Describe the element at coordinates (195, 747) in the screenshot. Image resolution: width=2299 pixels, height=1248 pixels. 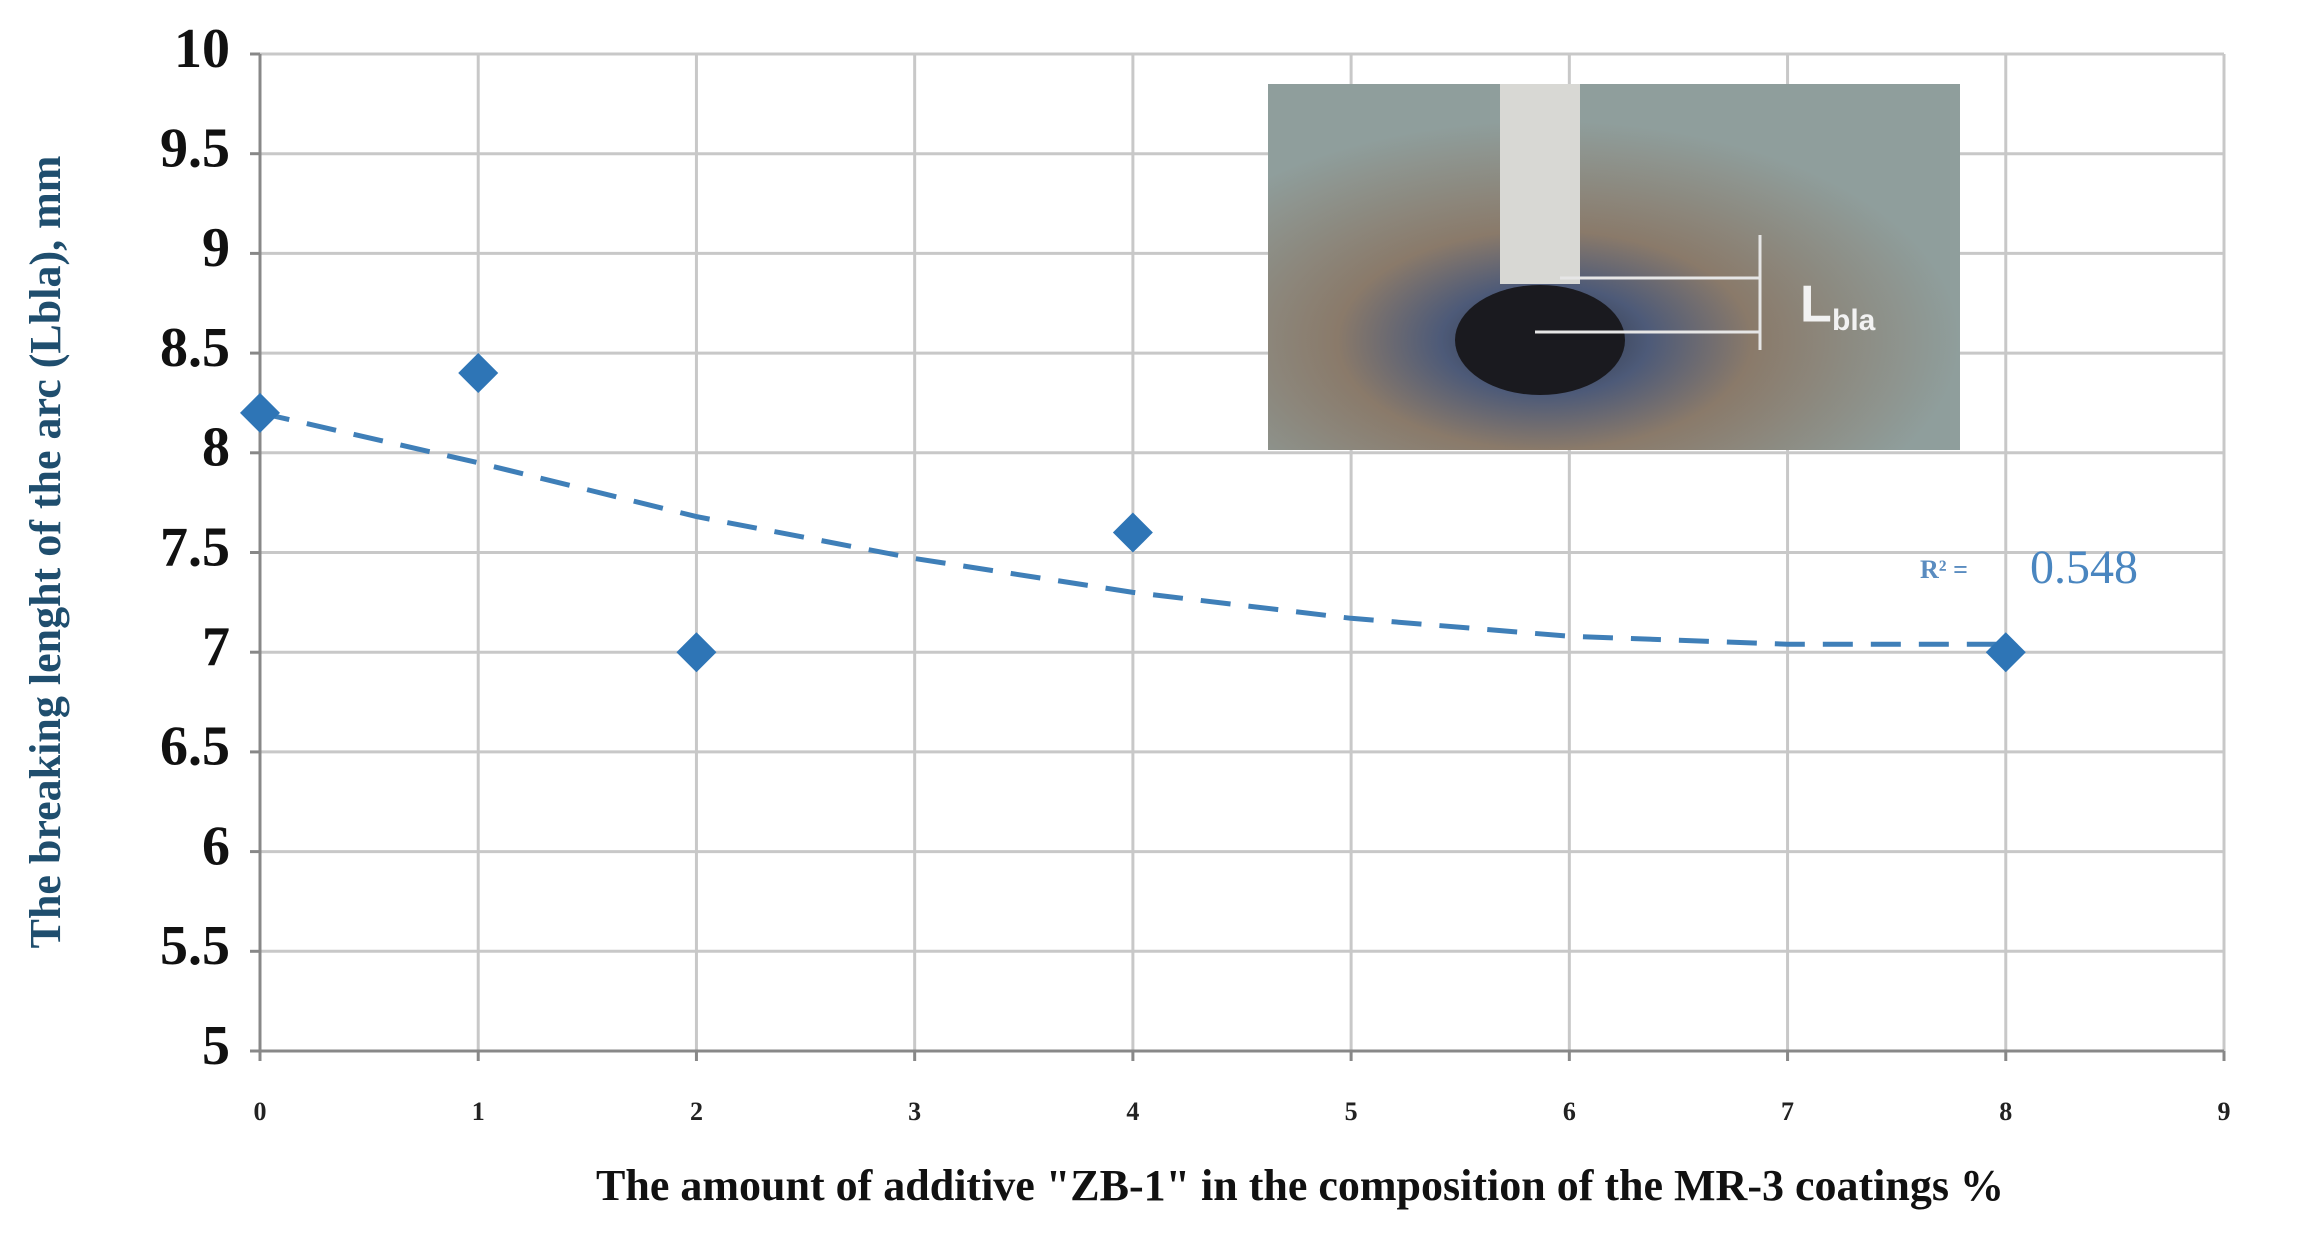
I see `y-tick-label: 6.5` at that location.